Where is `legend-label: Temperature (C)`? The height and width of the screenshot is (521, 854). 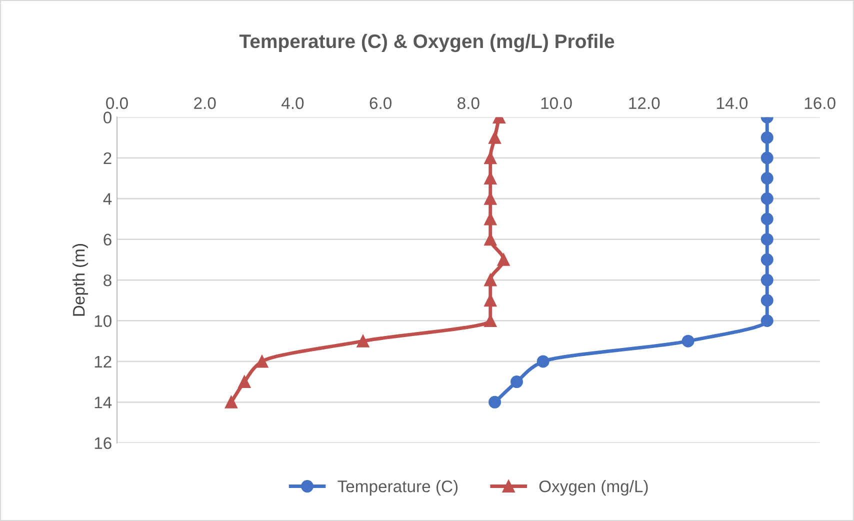
legend-label: Temperature (C) is located at coordinates (398, 488).